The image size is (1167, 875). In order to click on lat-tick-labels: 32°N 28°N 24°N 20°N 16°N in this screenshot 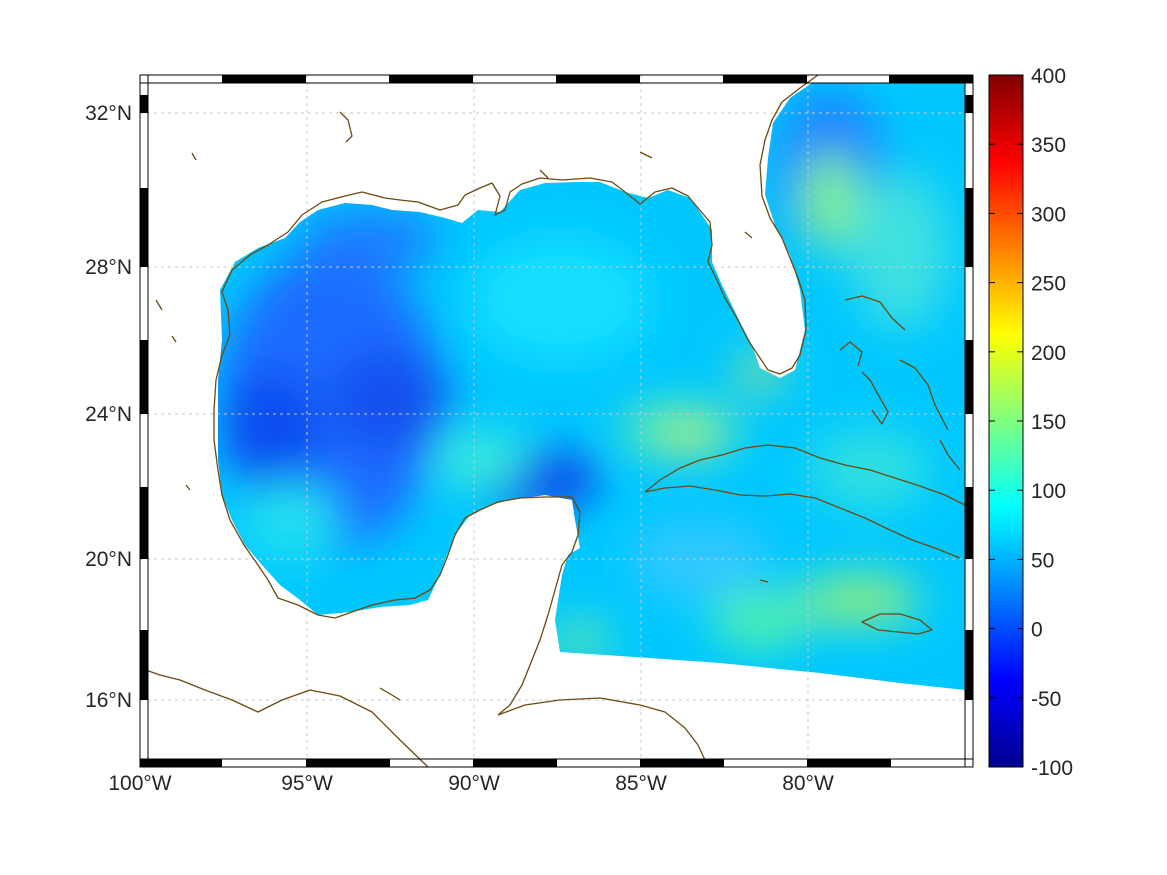, I will do `click(108, 407)`.